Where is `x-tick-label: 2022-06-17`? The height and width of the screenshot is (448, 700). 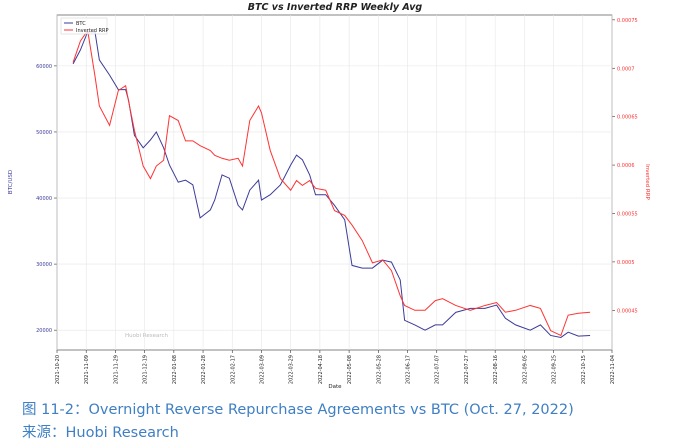
x-tick-label: 2022-06-17 is located at coordinates (409, 369).